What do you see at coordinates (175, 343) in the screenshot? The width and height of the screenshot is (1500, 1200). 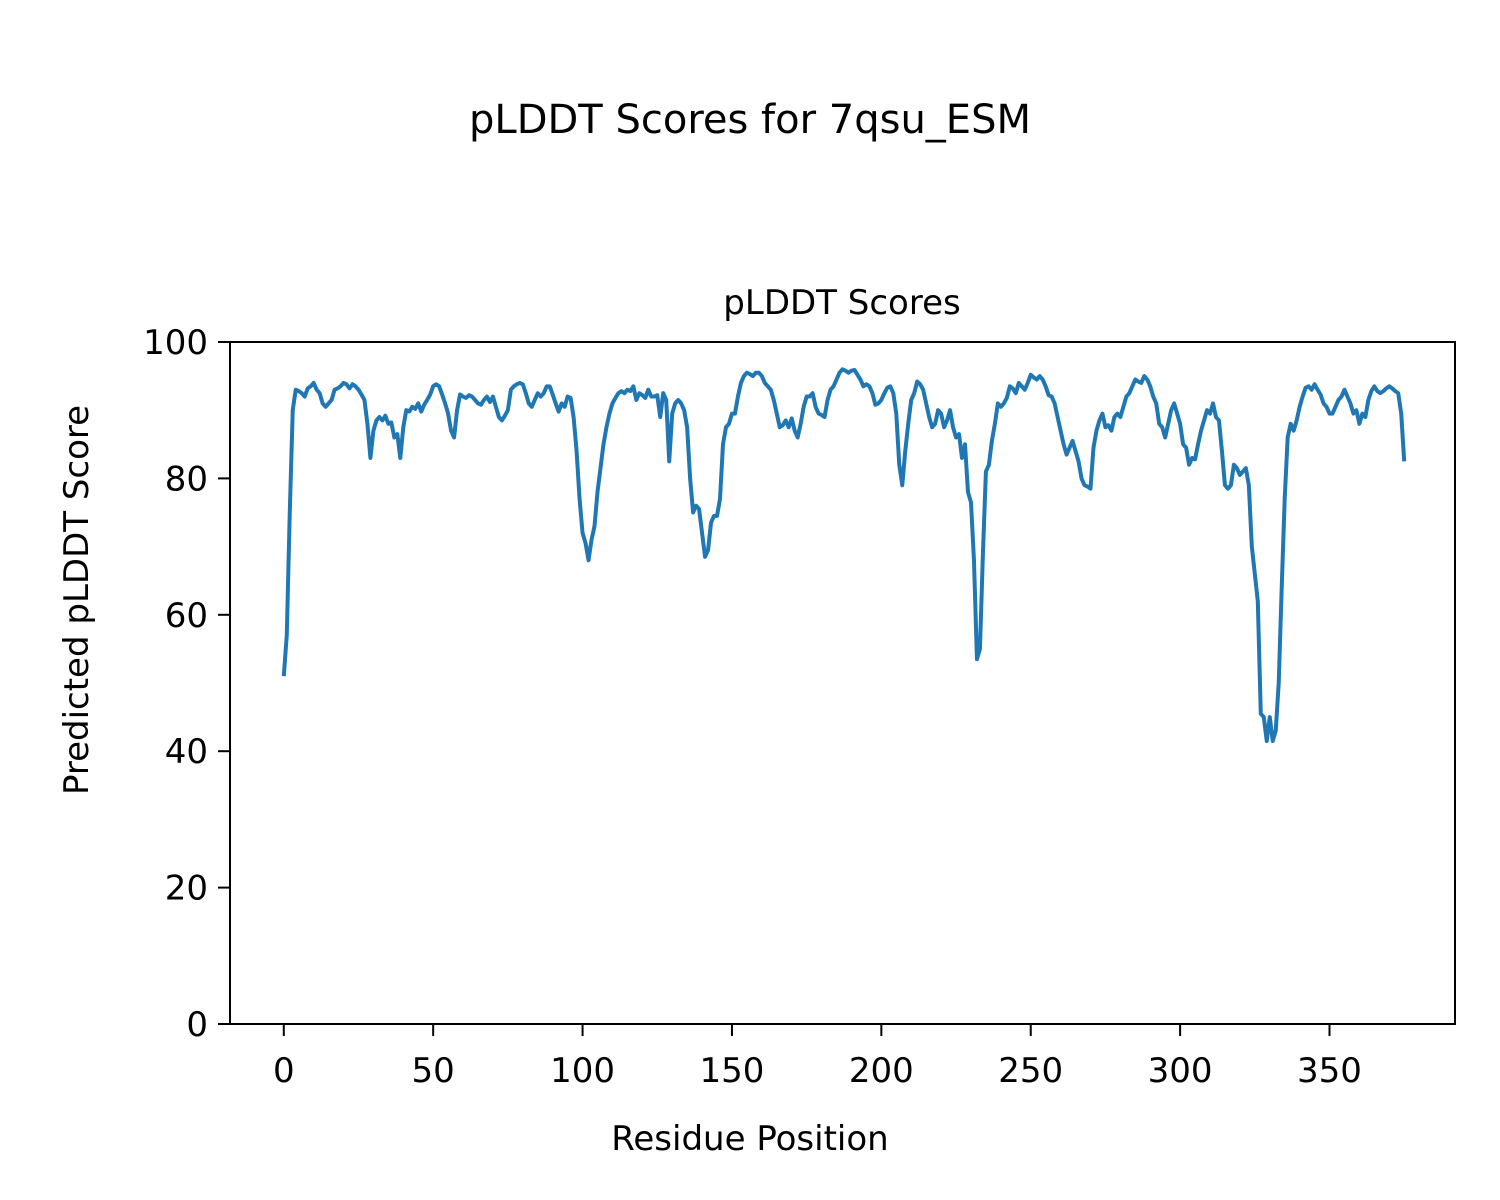 I see `y-tick-label: 100` at bounding box center [175, 343].